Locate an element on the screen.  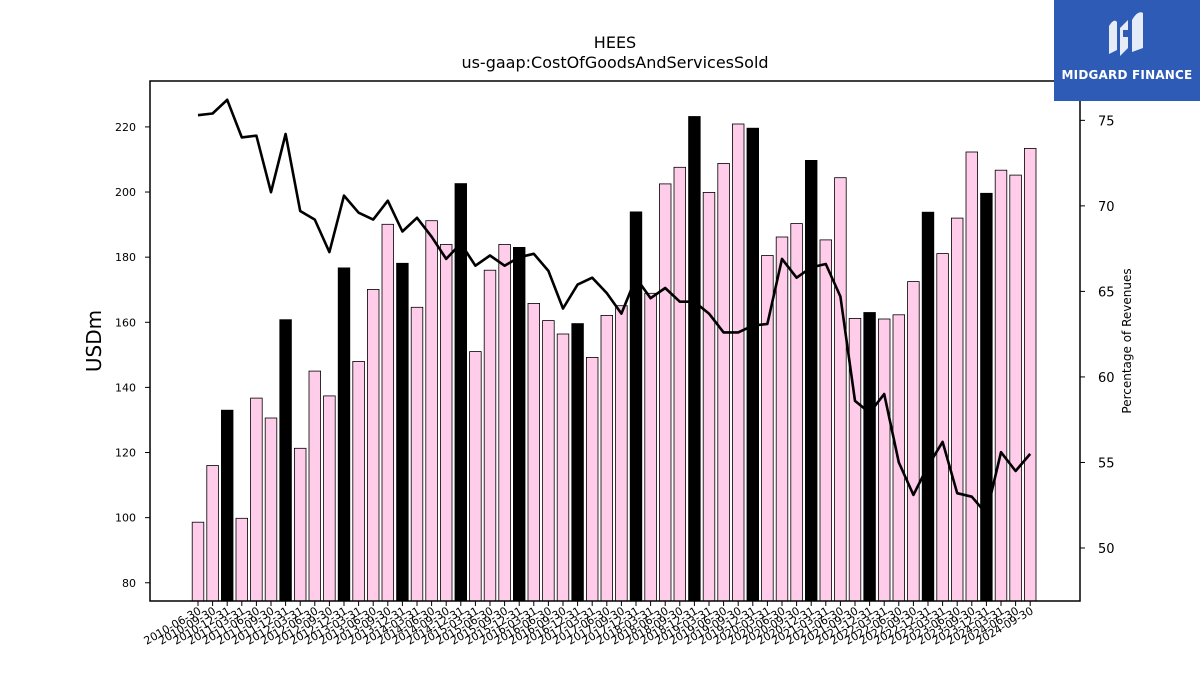
y-tick-label: 220 is located at coordinates (125, 127).